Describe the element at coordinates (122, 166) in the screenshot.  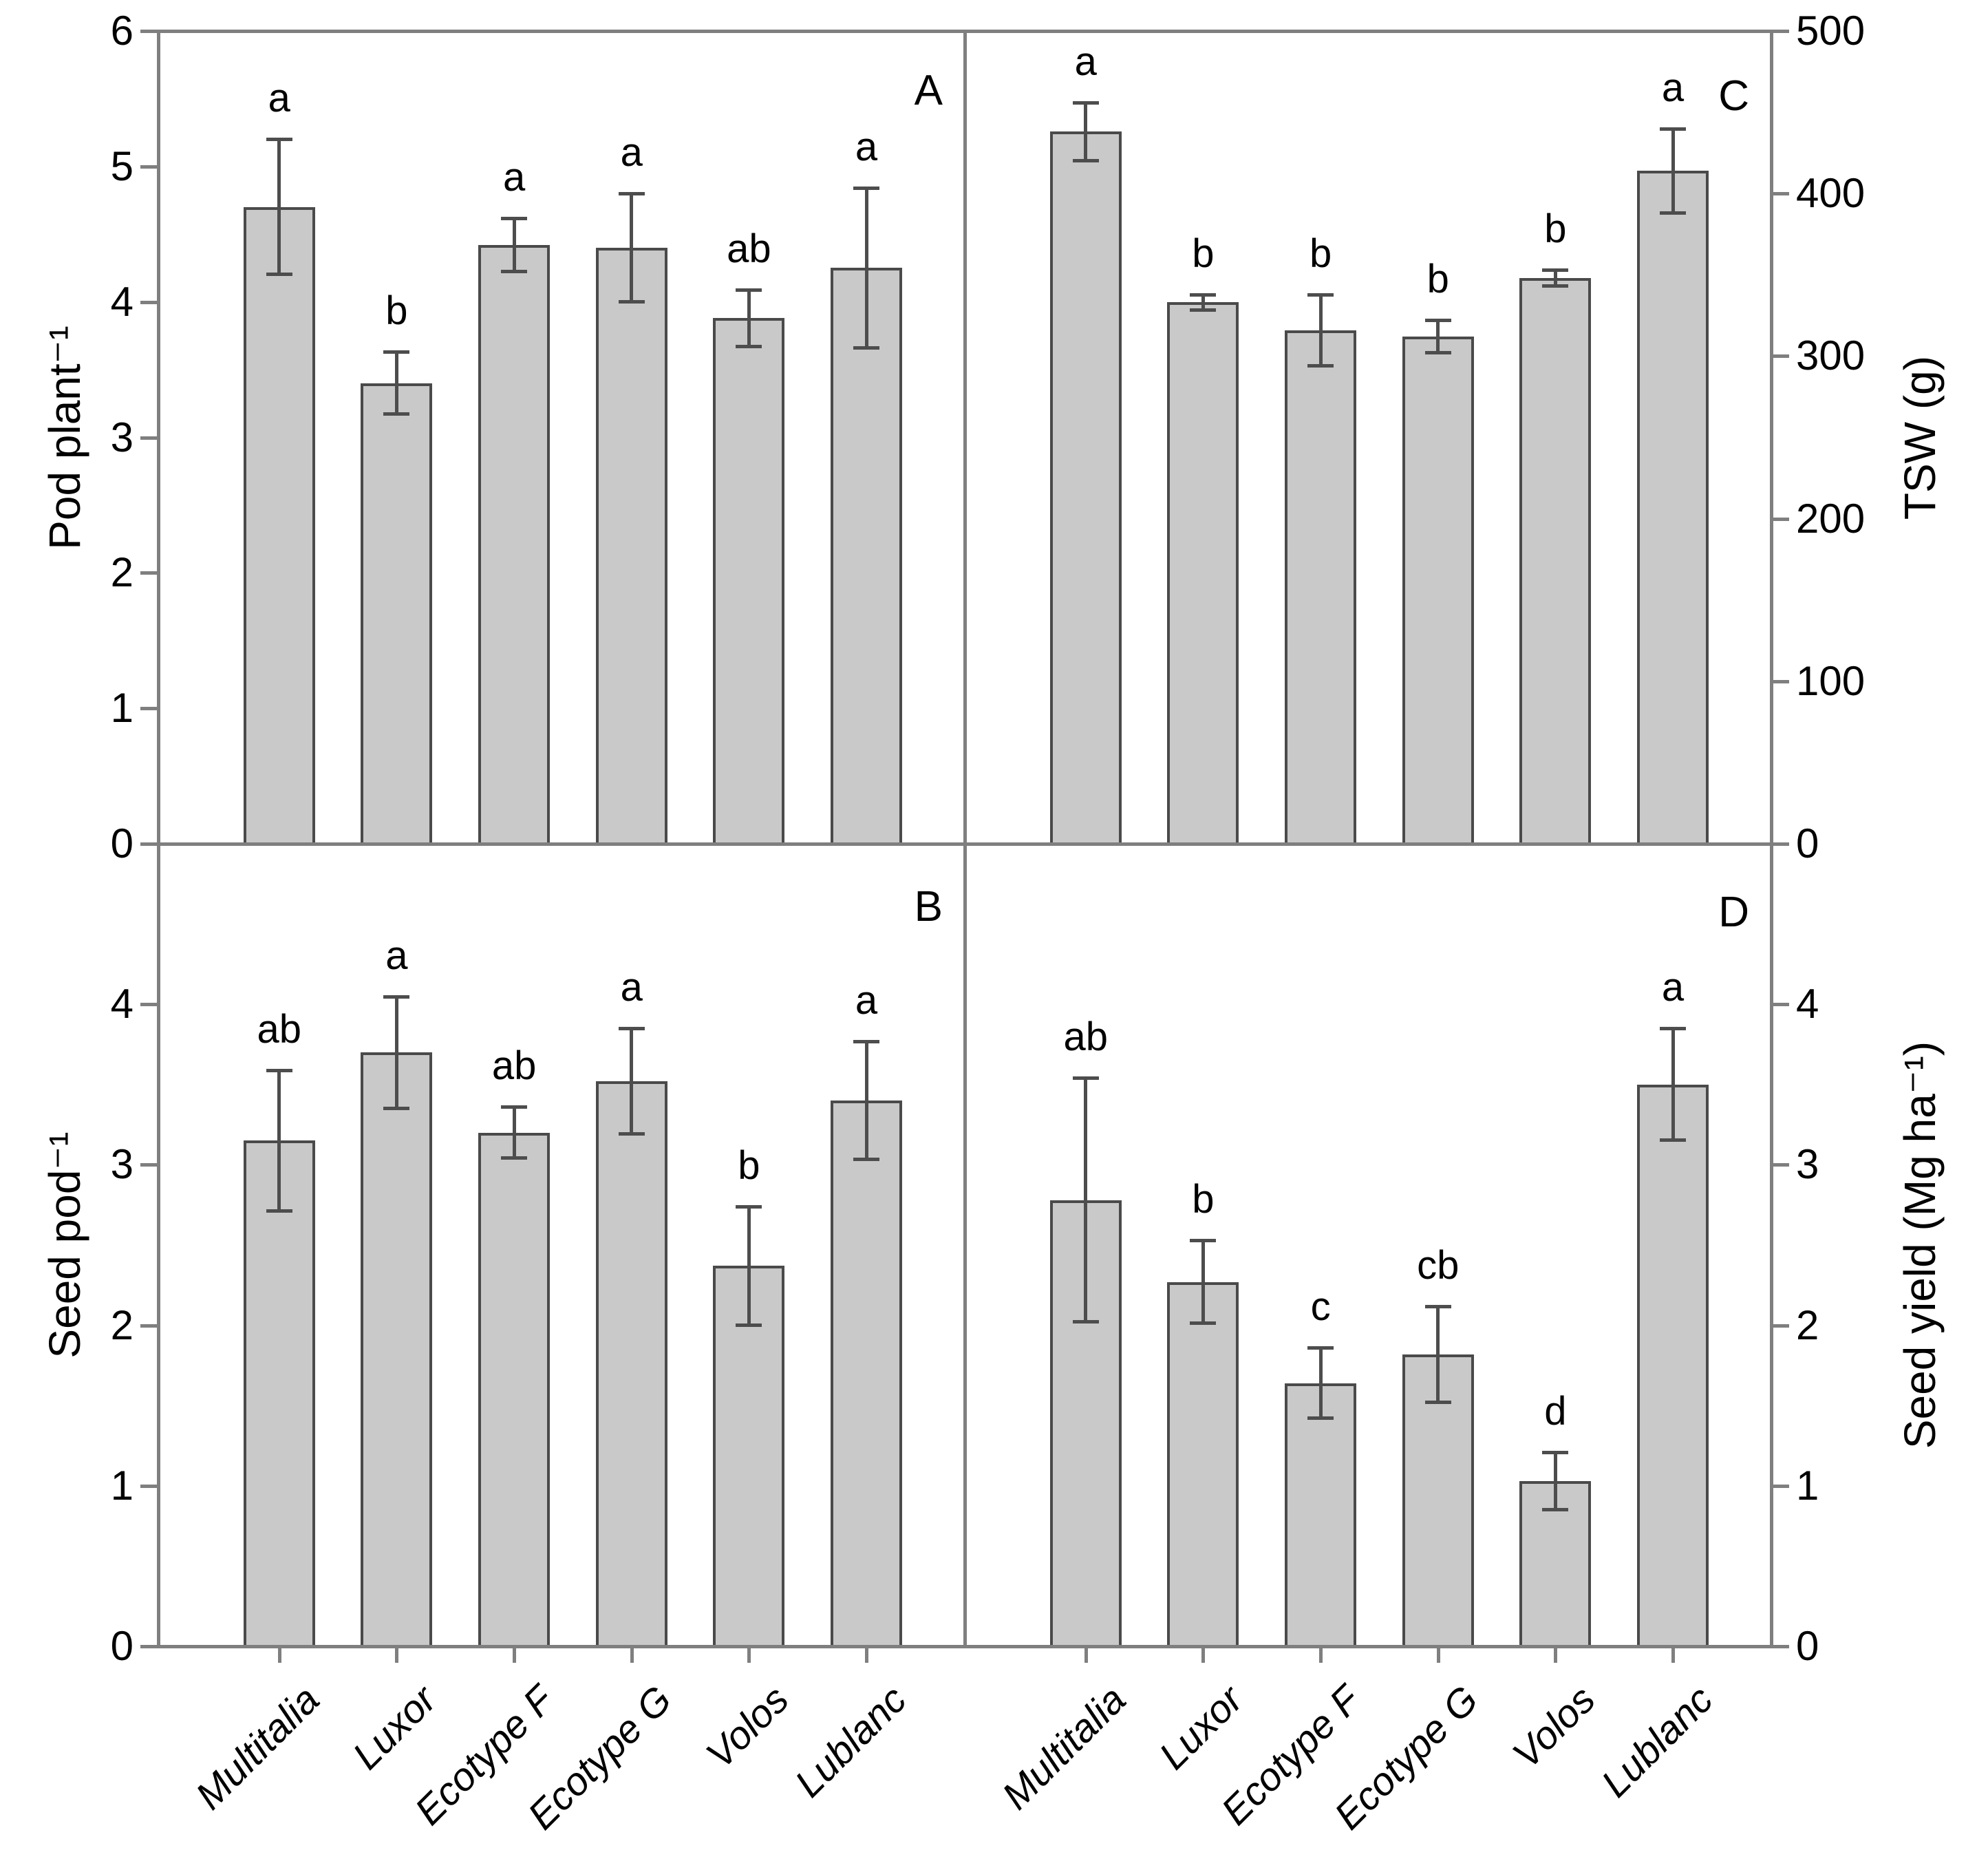
I see `y-tick-label: 5` at that location.